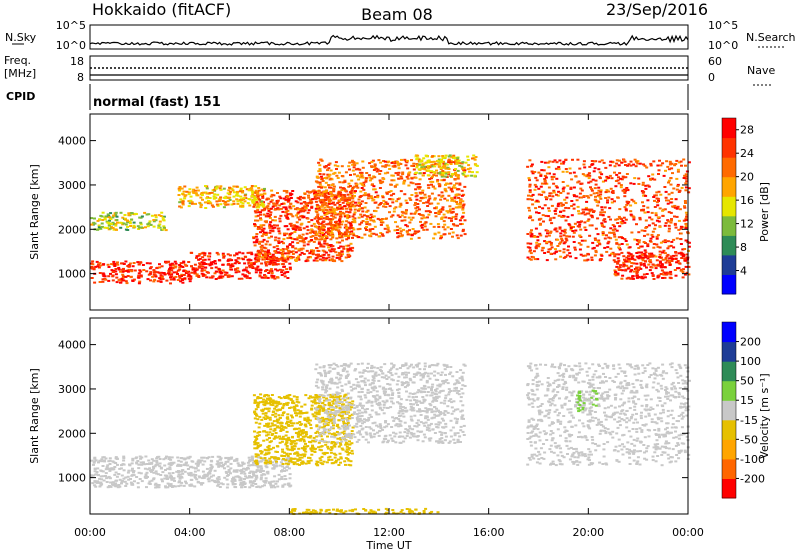  I want to click on noise-panel: N.Sky 10^5 10^0 10^5 10^0 N.Search, so click(400, 35).